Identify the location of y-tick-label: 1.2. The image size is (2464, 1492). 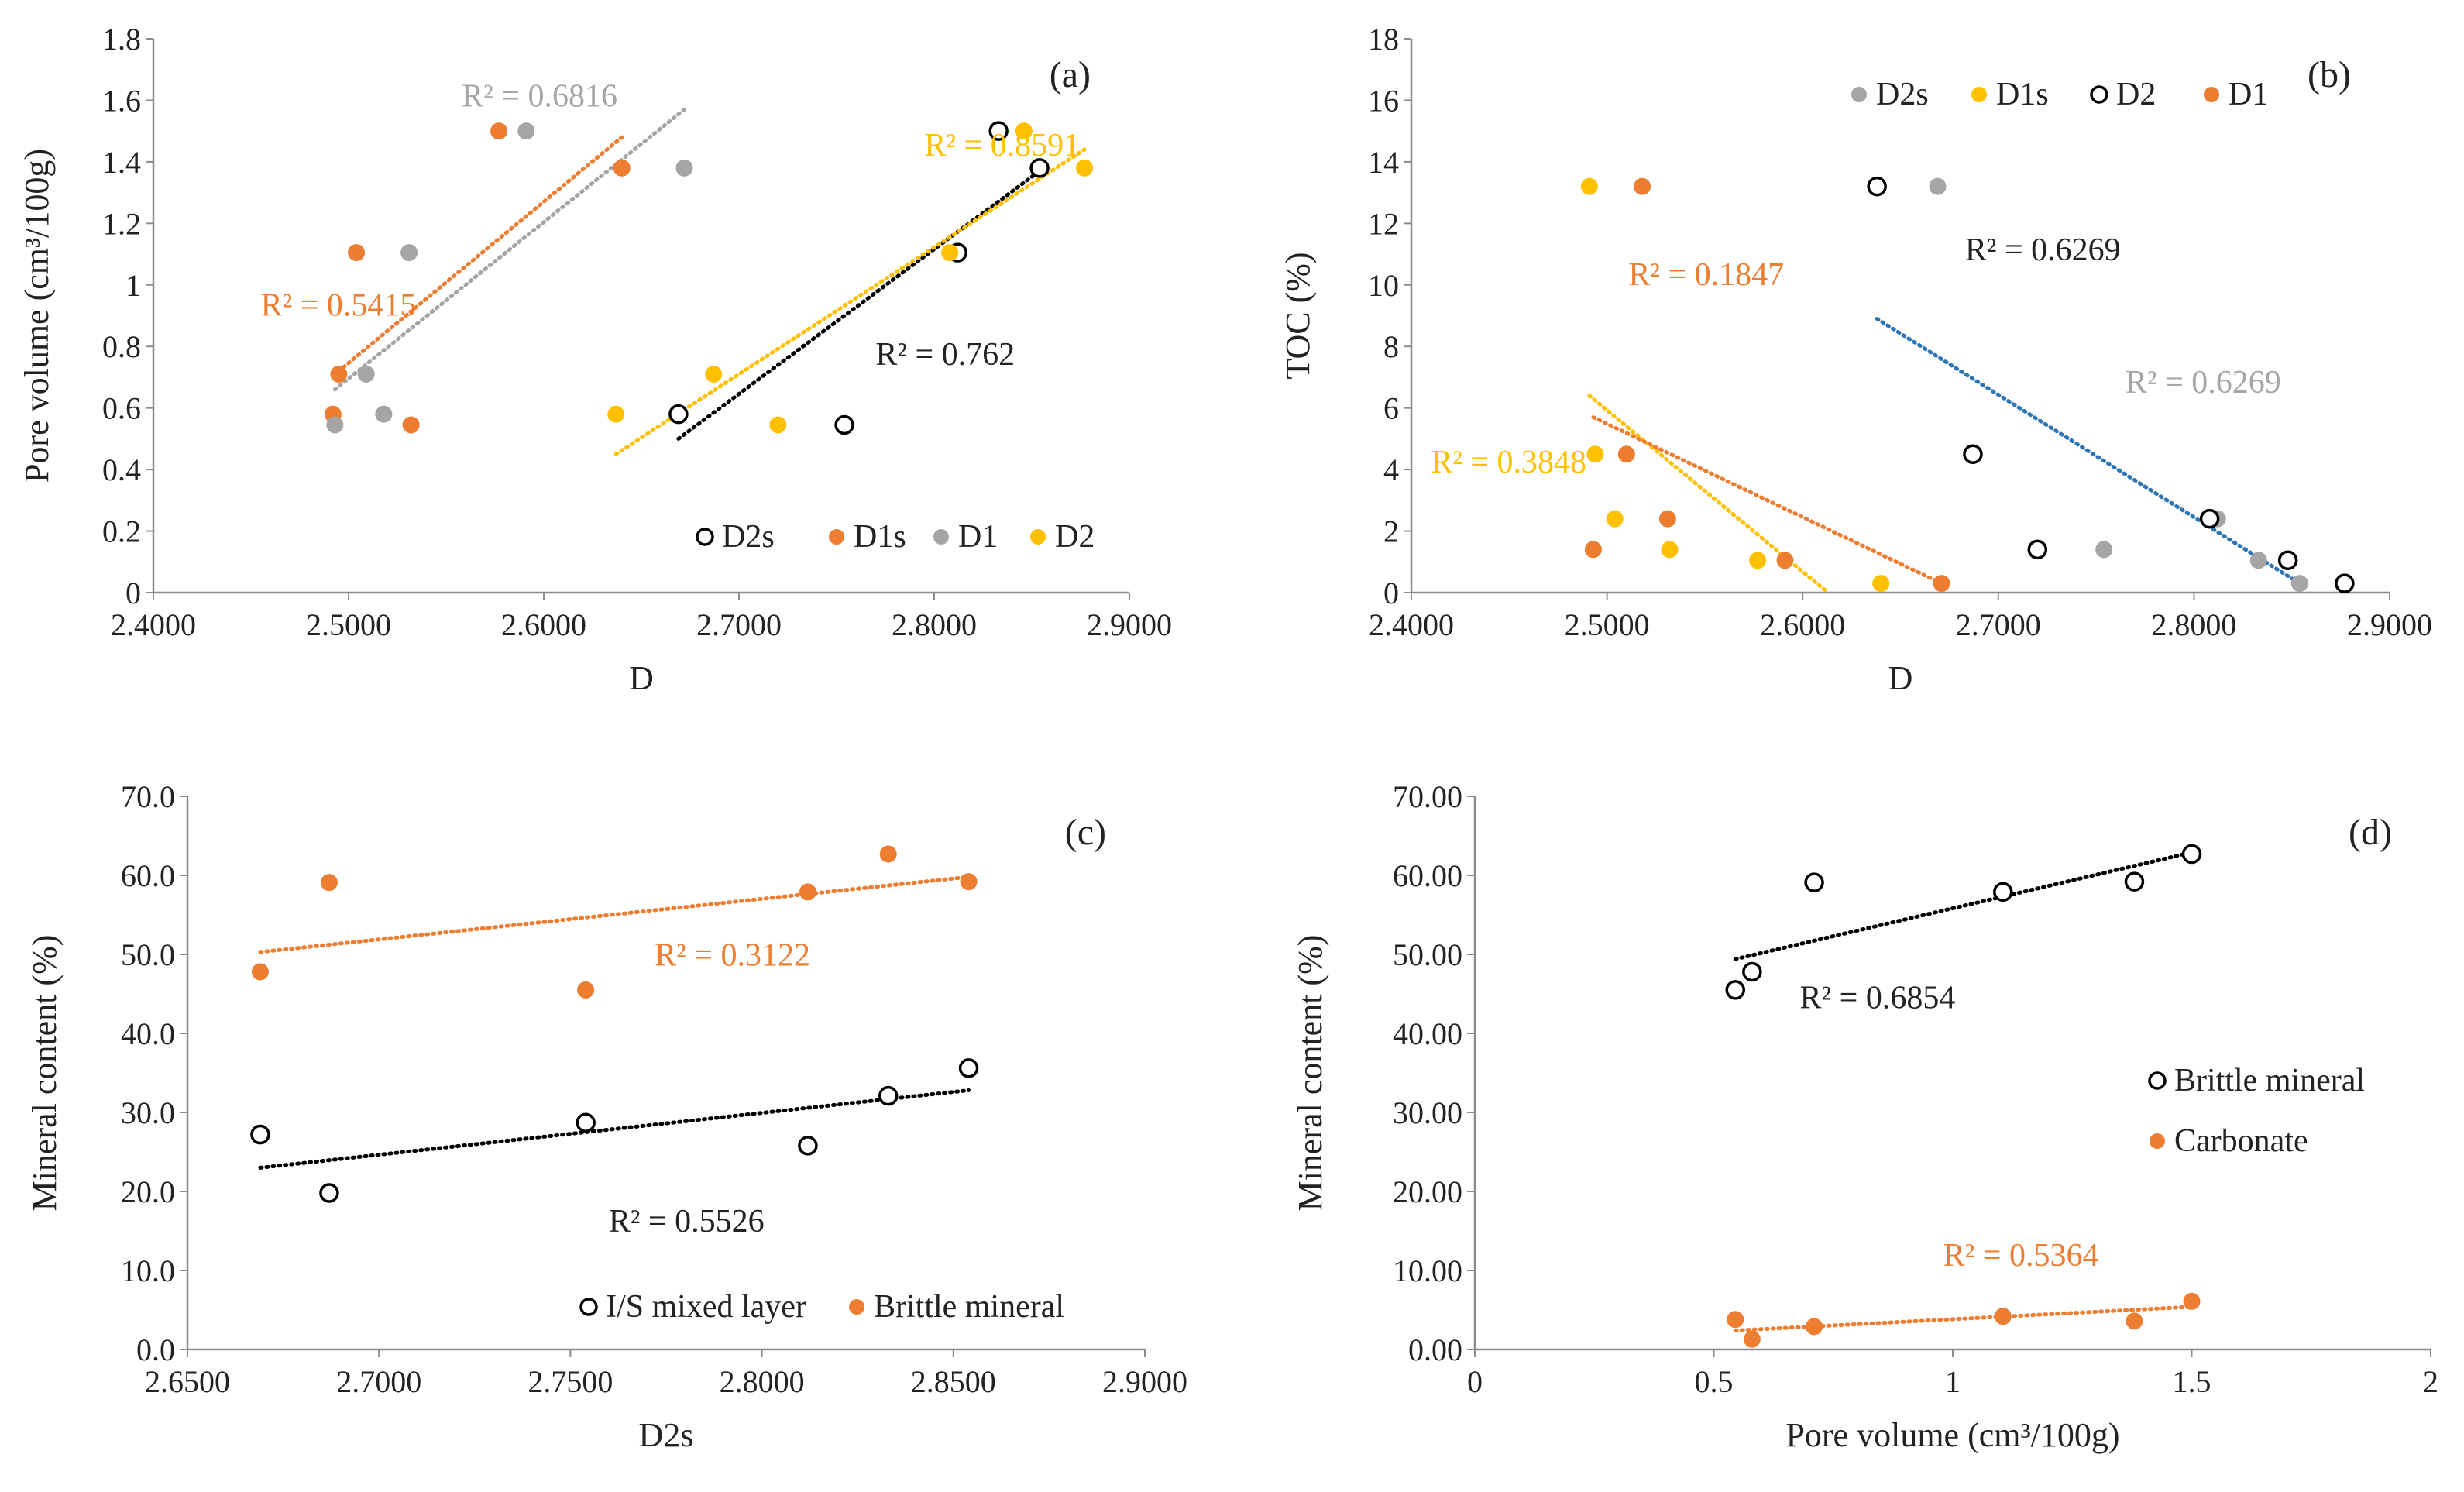
(121, 223).